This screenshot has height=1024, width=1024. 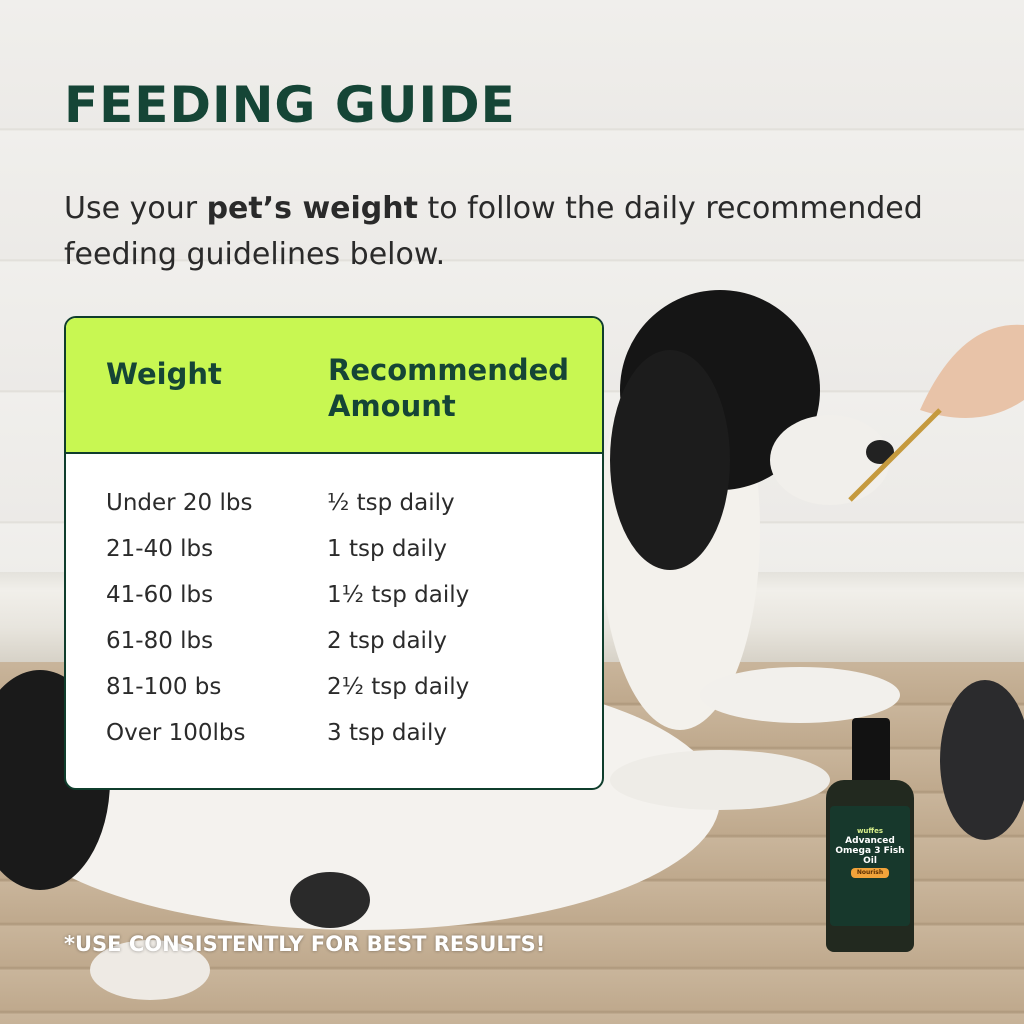 What do you see at coordinates (870, 873) in the screenshot?
I see `product-variant: Nourish` at bounding box center [870, 873].